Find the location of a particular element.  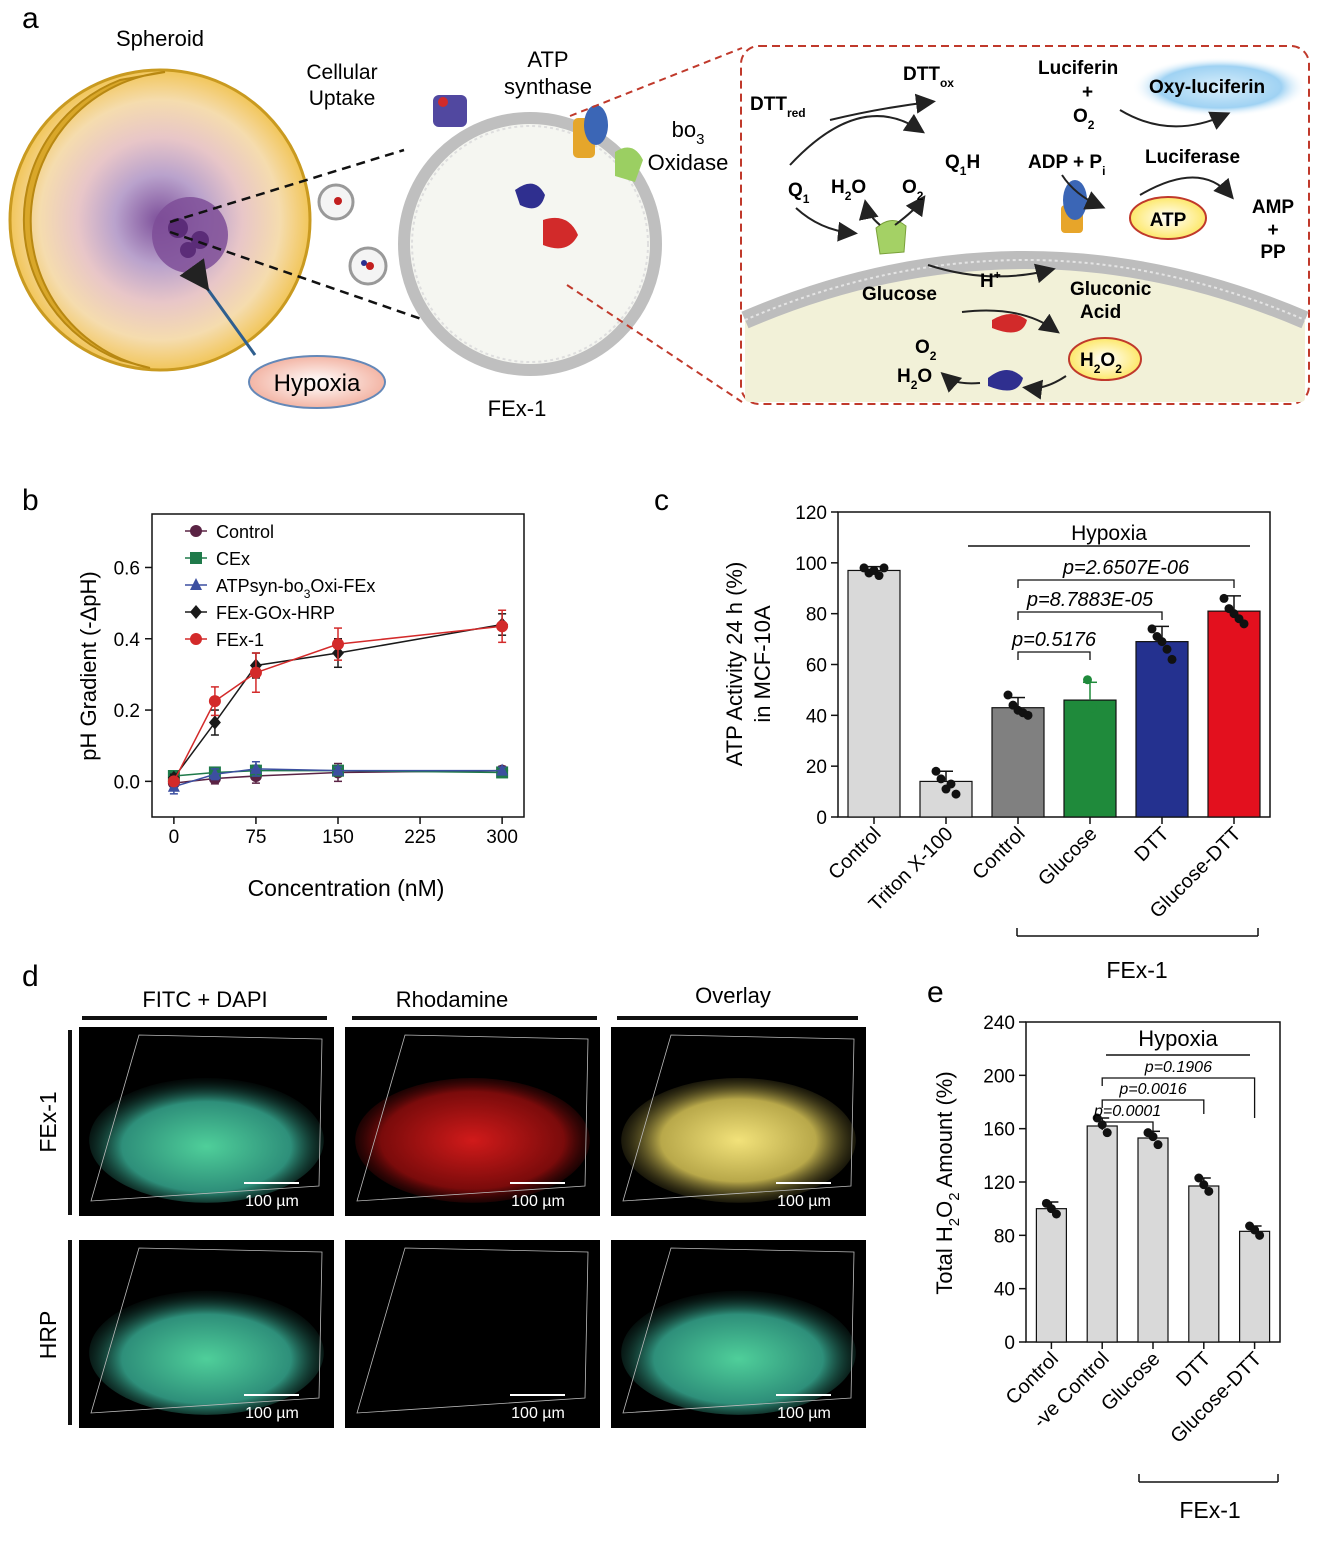

p-value-label: p=8.7883E-05 is located at coordinates (1090, 600).